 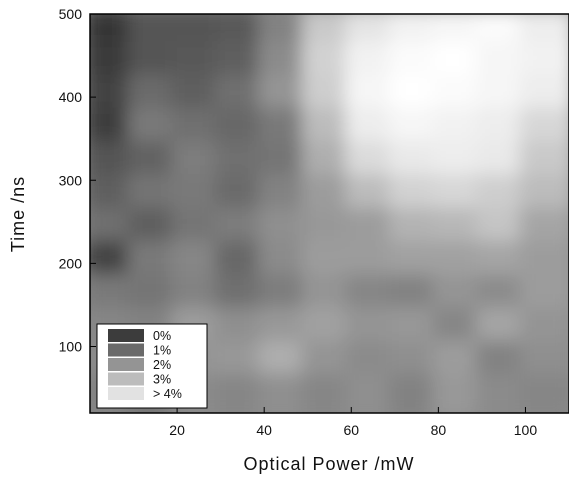 What do you see at coordinates (439, 430) in the screenshot?
I see `x-tick-label: 80` at bounding box center [439, 430].